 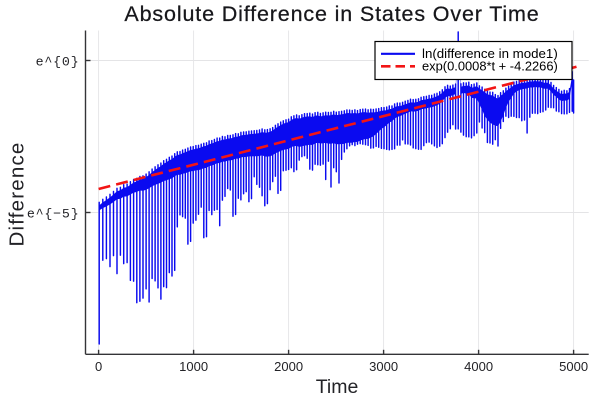 I want to click on svg-text: exp(0.0008*t + -4.2266), so click(x=490, y=66).